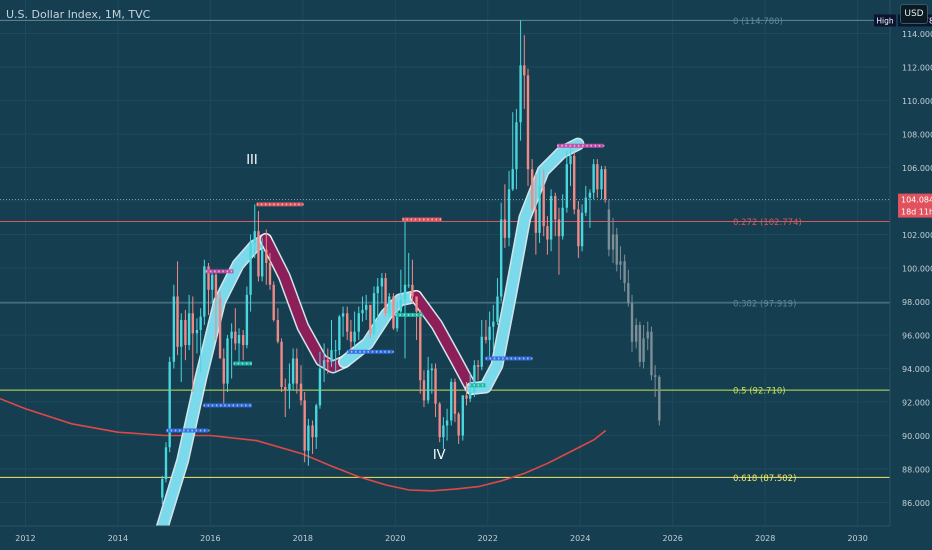 Image resolution: width=932 pixels, height=550 pixels. What do you see at coordinates (914, 14) in the screenshot?
I see `currency-button: USD` at bounding box center [914, 14].